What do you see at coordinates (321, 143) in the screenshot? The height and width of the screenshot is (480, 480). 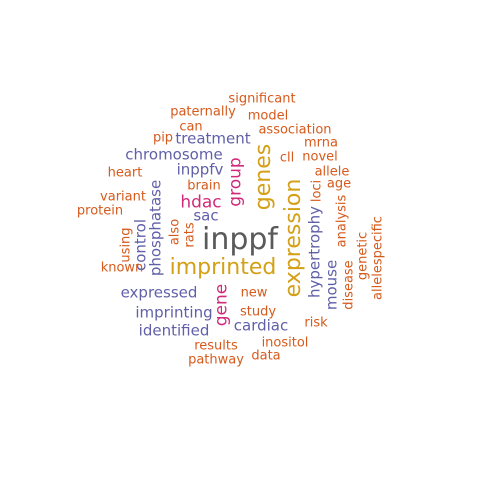 I see `word-mrna: mrna` at bounding box center [321, 143].